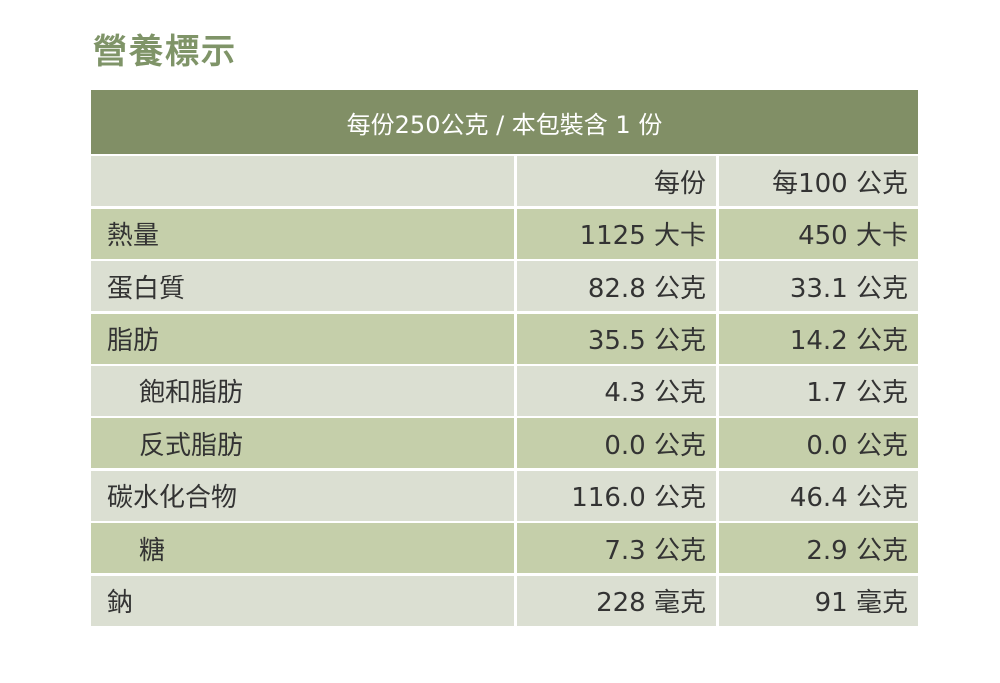  What do you see at coordinates (302, 443) in the screenshot?
I see `nutrient-name: 反式脂肪` at bounding box center [302, 443].